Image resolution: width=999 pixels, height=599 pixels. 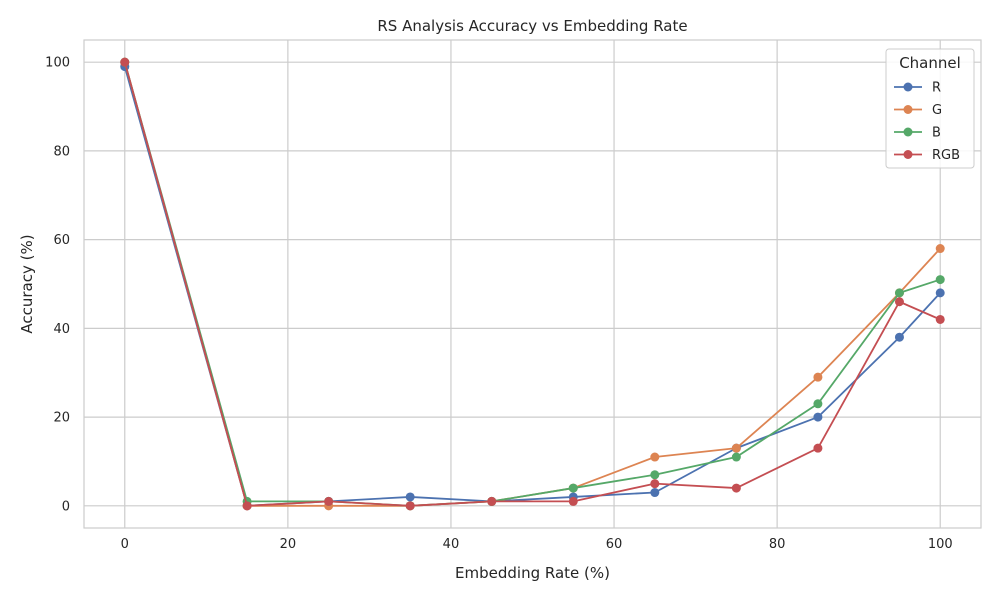 What do you see at coordinates (936, 88) in the screenshot?
I see `legend-label: R` at bounding box center [936, 88].